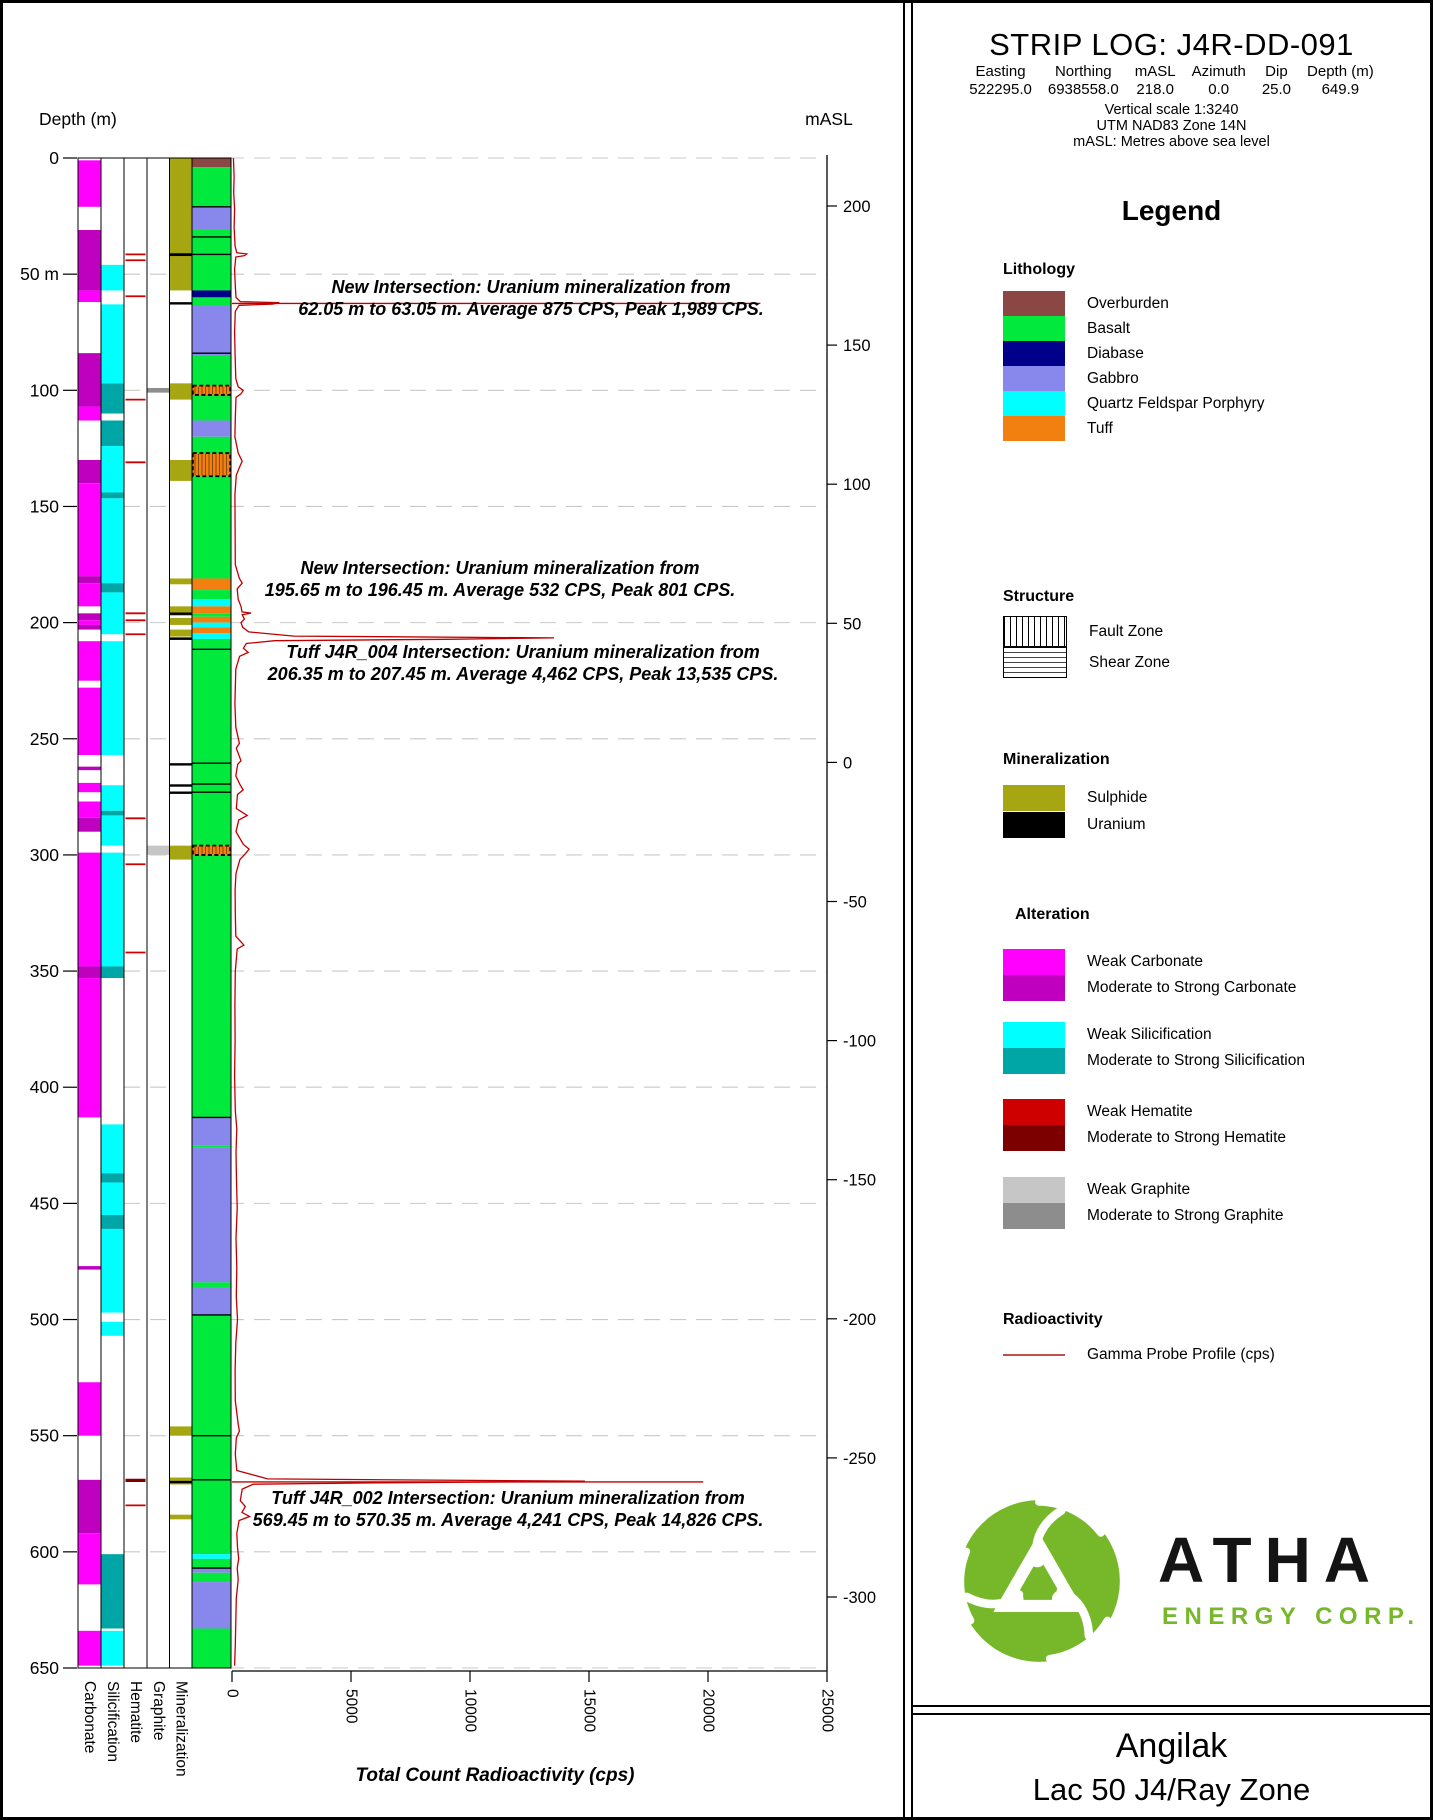 This screenshot has width=1433, height=1820. What do you see at coordinates (840, 890) in the screenshot?
I see `masl-axis: mASL 200 150 100 50 0 -50 -100 -150 -200 -250 -300` at bounding box center [840, 890].